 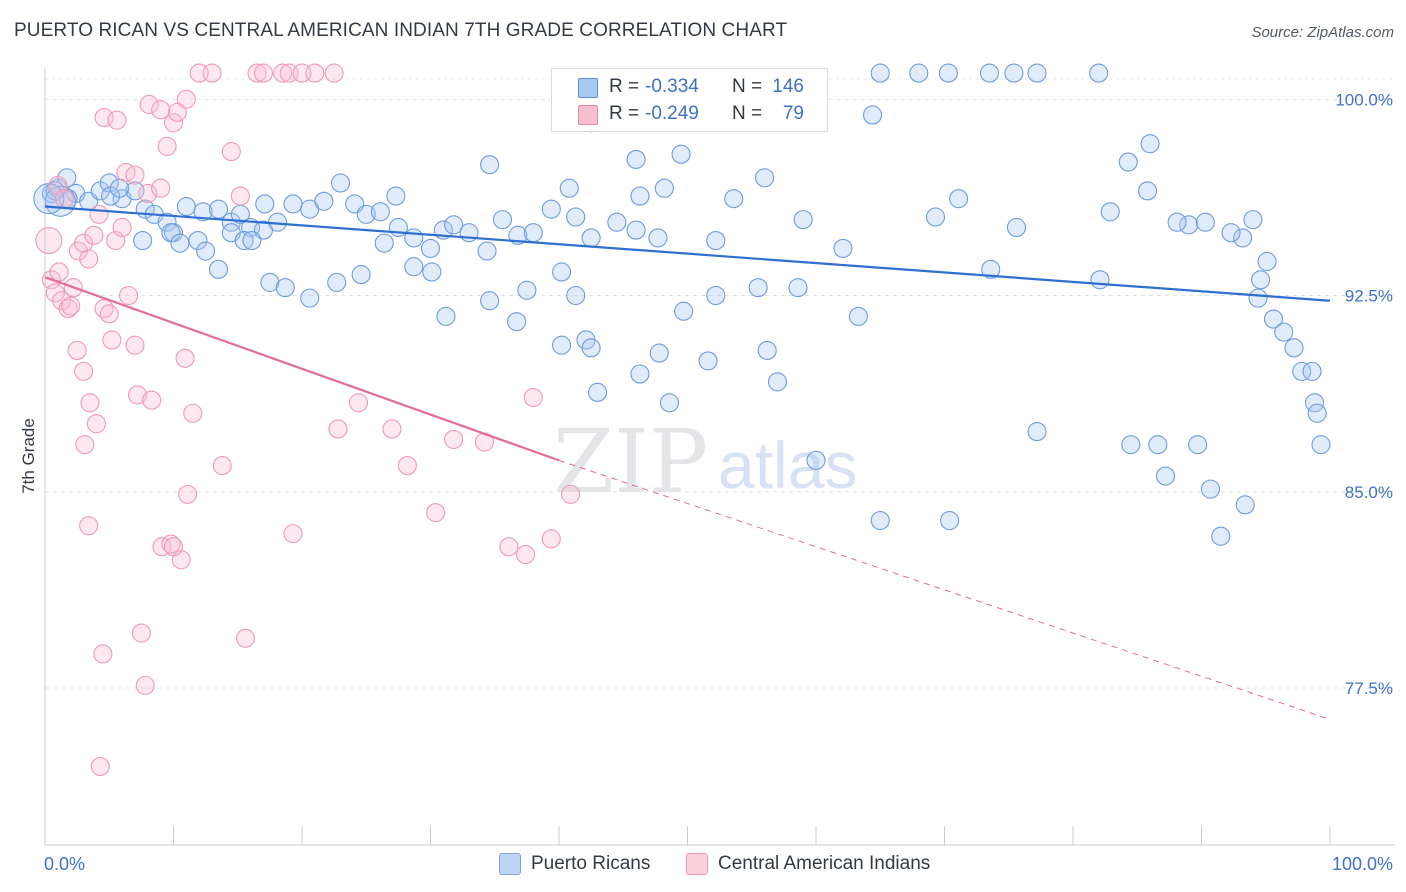 What do you see at coordinates (1362, 864) in the screenshot?
I see `x-tick-label: 100.0%` at bounding box center [1362, 864].